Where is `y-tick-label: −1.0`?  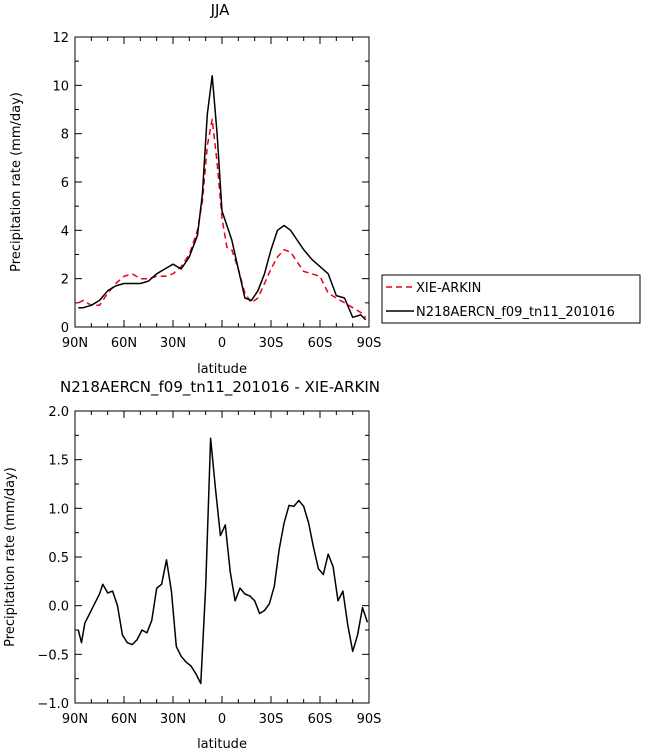 y-tick-label: −1.0 is located at coordinates (53, 704).